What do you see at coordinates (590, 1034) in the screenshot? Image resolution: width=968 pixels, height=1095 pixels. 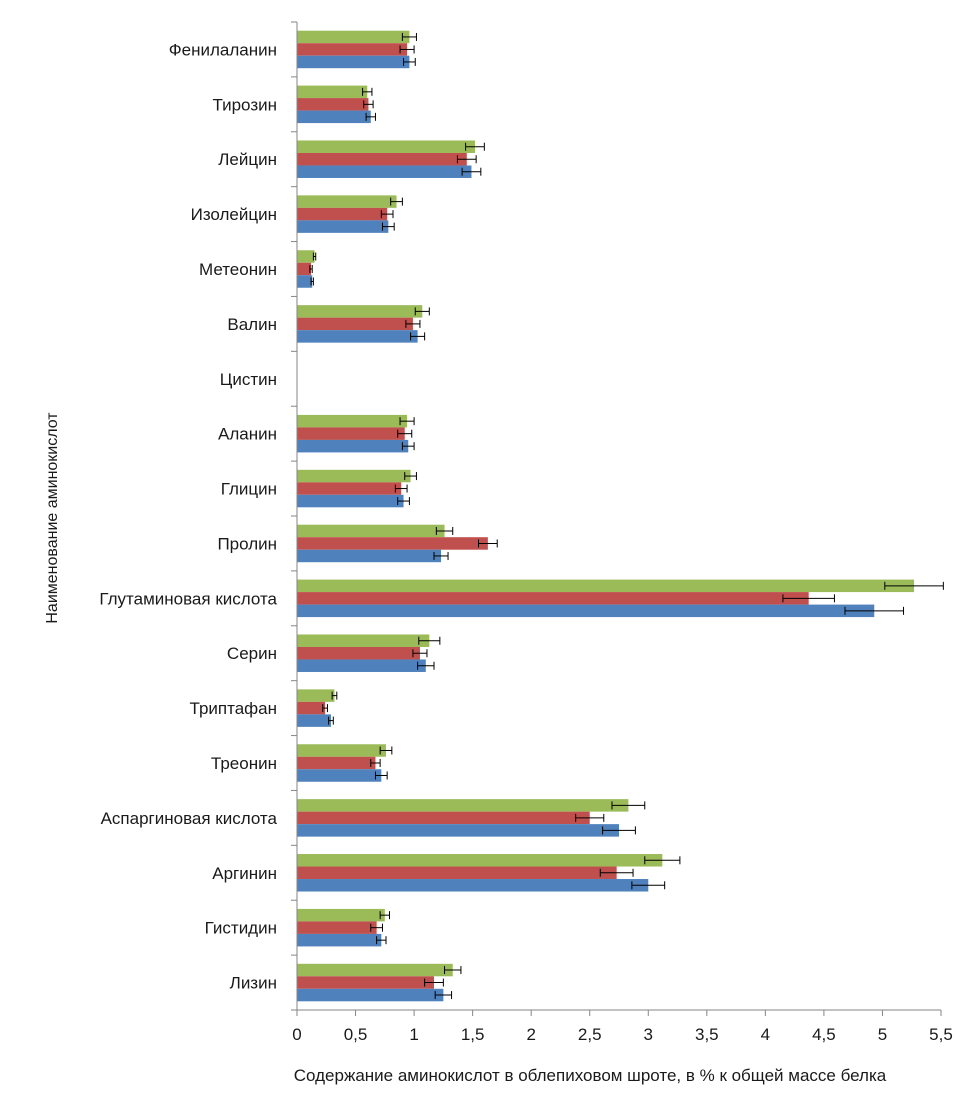 I see `x-tick-label: 2,5` at bounding box center [590, 1034].